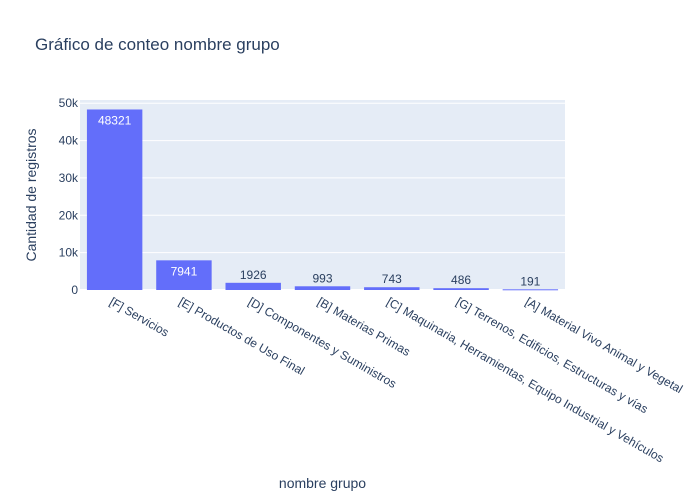 Image resolution: width=700 pixels, height=500 pixels. I want to click on data-label: 486, so click(461, 280).